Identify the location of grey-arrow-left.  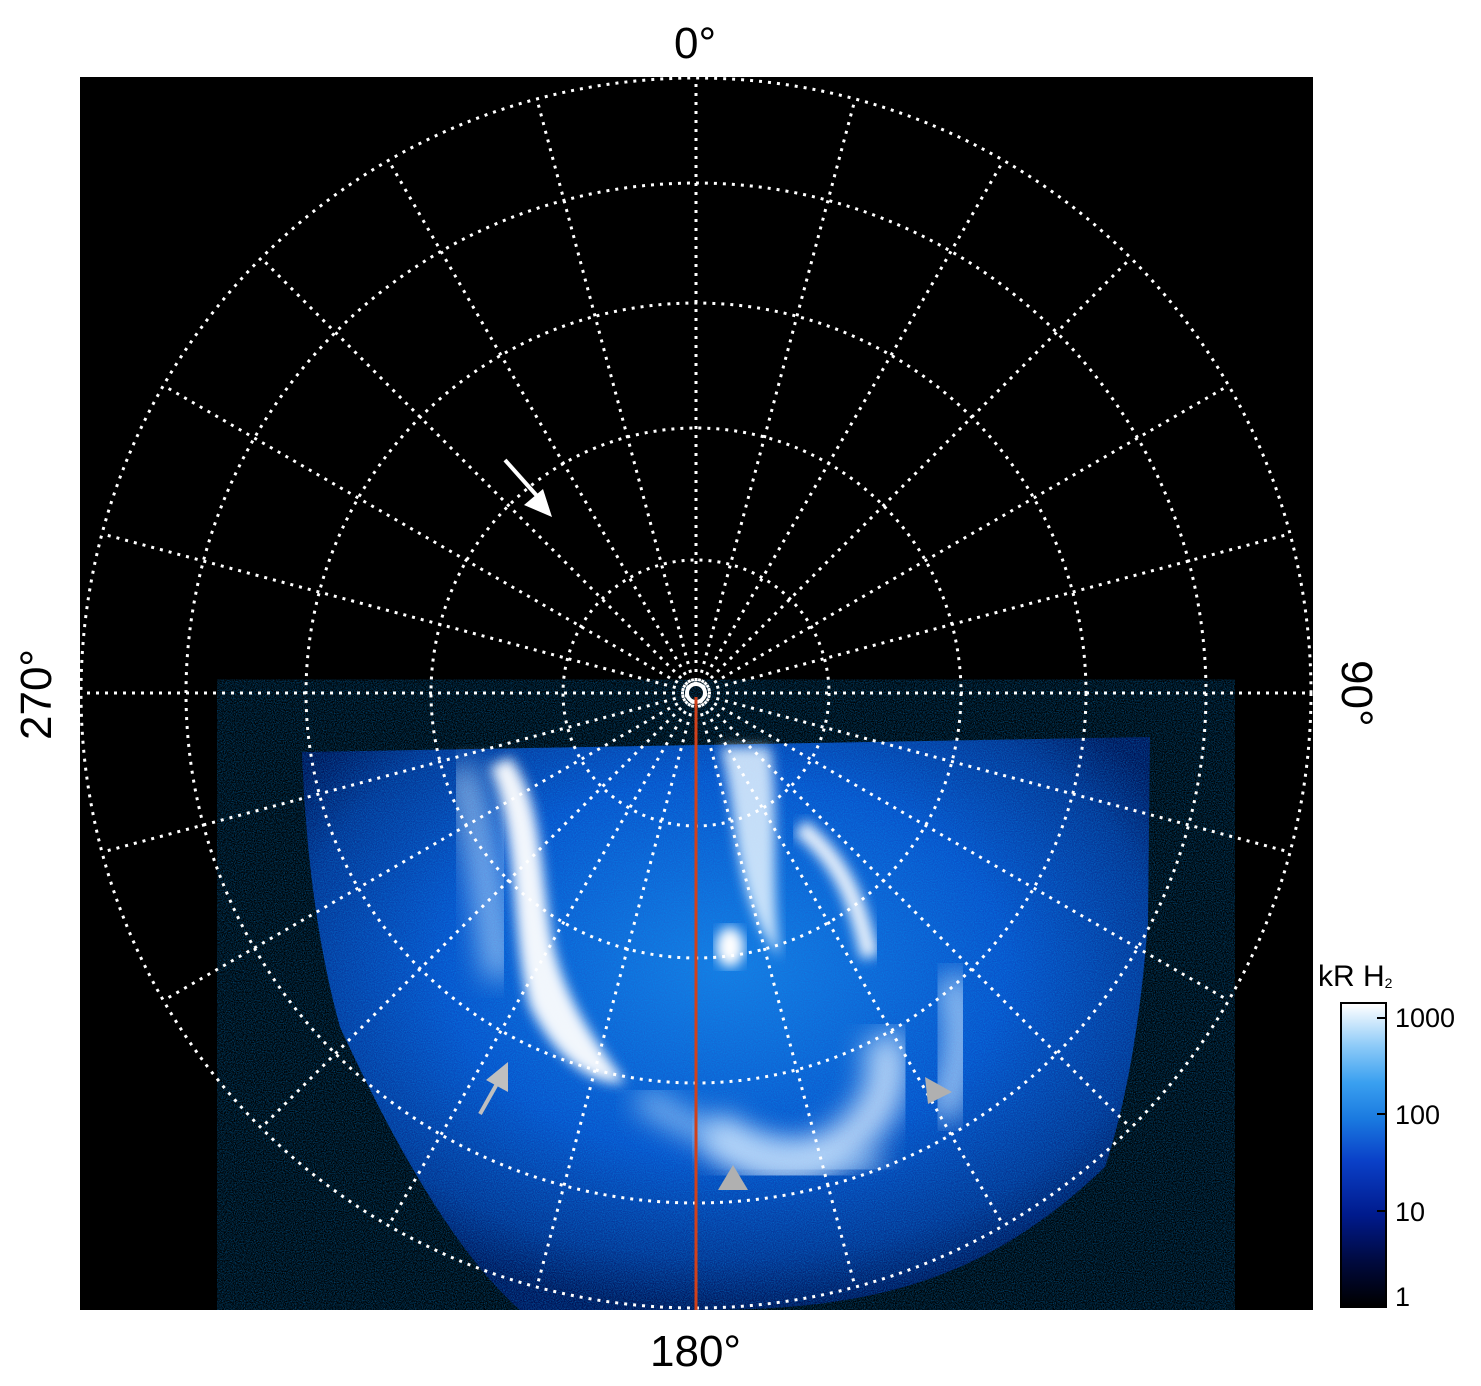
(493, 1088).